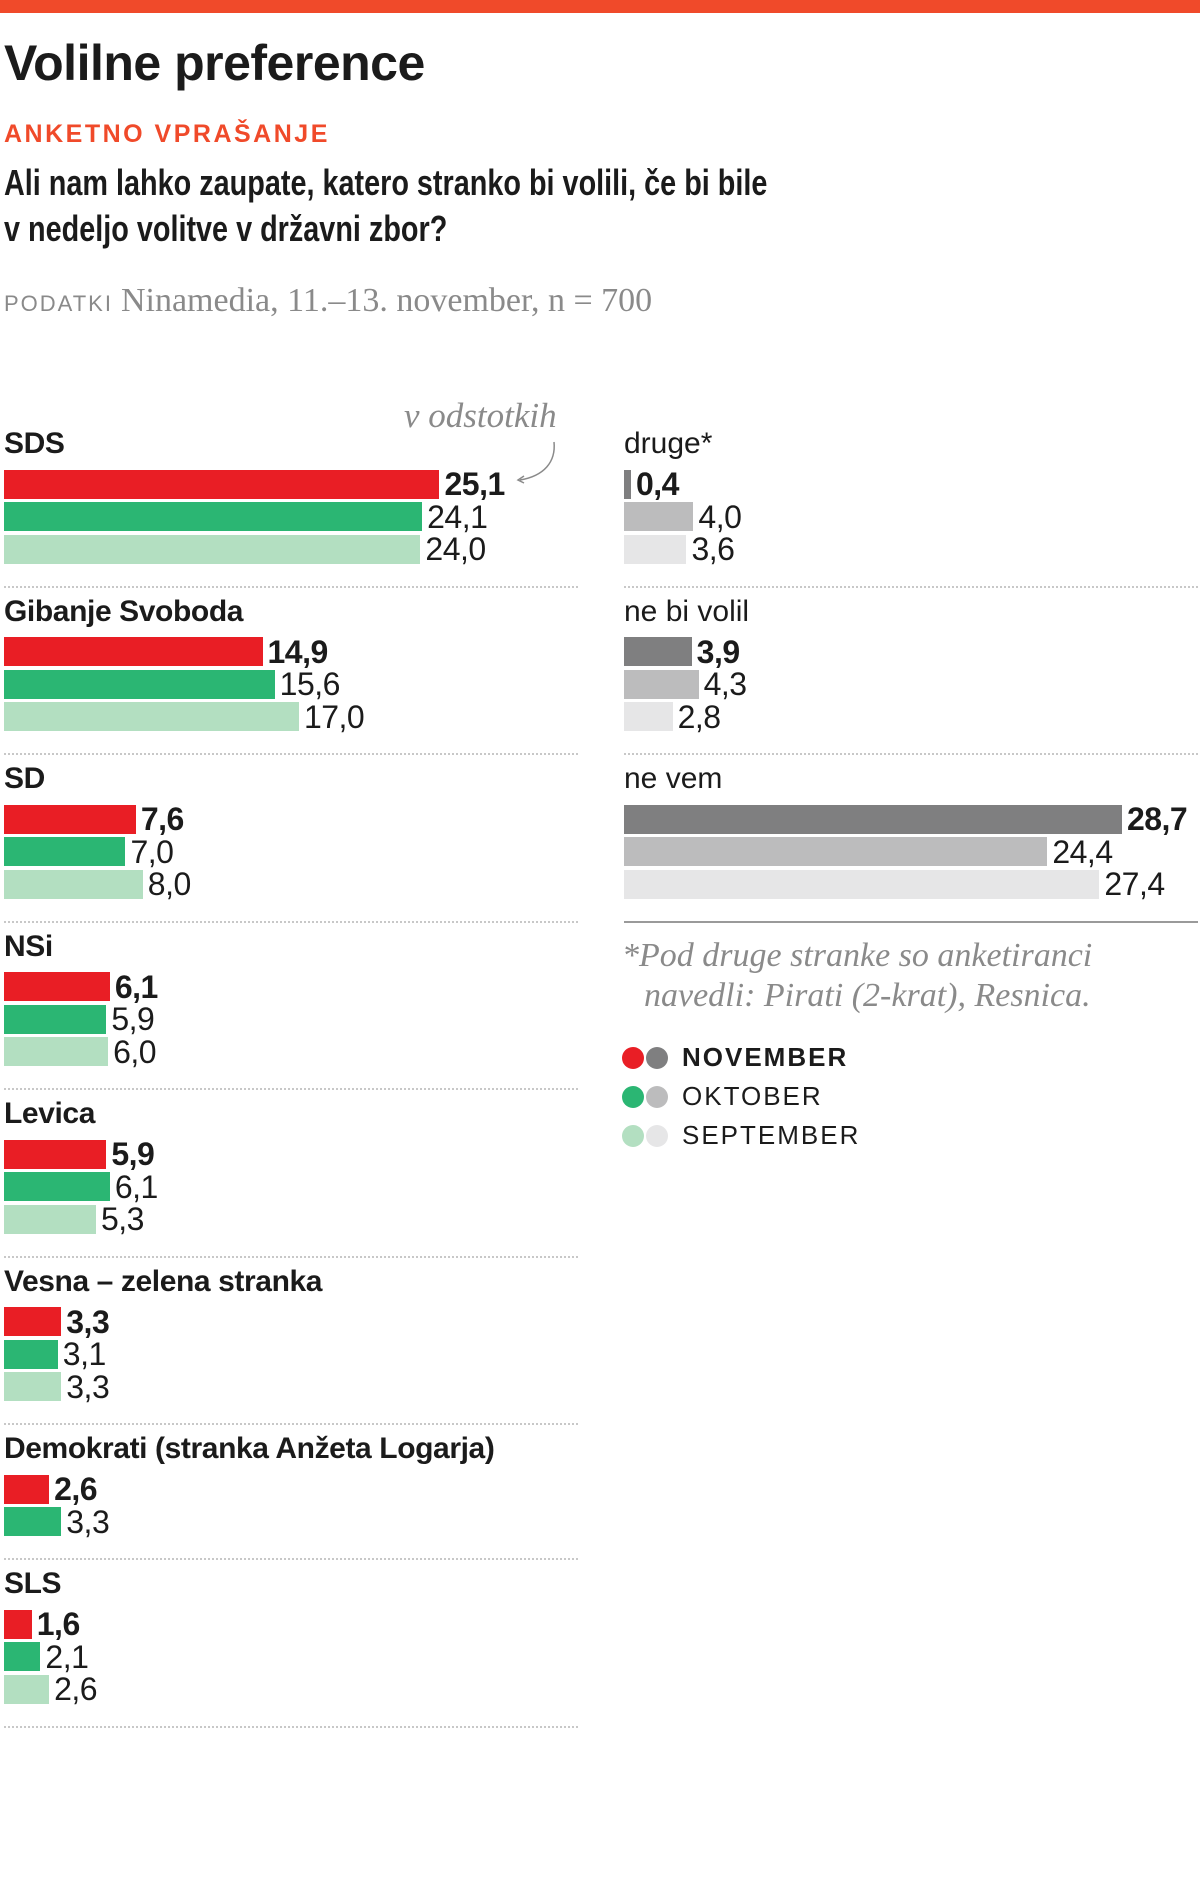 This screenshot has width=1200, height=1886. Describe the element at coordinates (668, 443) in the screenshot. I see `group-label: druge*` at that location.